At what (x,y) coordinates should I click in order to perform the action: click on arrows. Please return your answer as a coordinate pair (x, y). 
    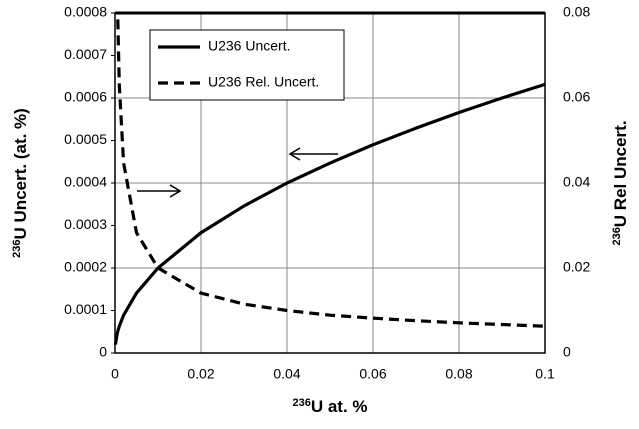
    Looking at the image, I should click on (237, 172).